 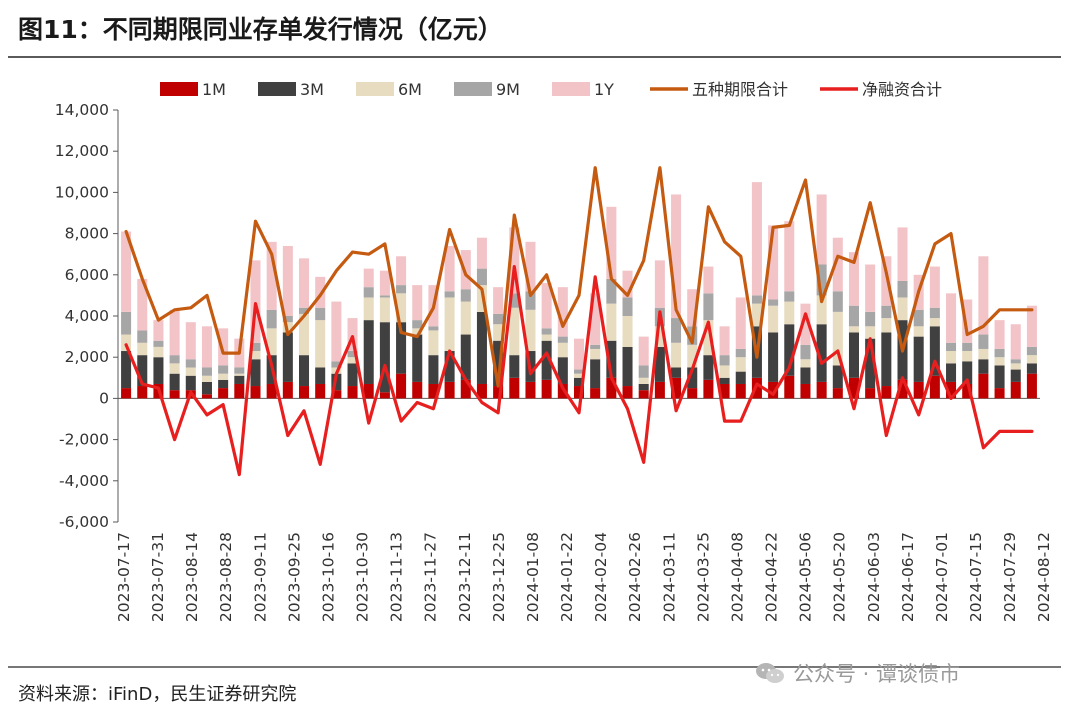 I want to click on y-tick-label: 12,000, so click(x=82, y=151).